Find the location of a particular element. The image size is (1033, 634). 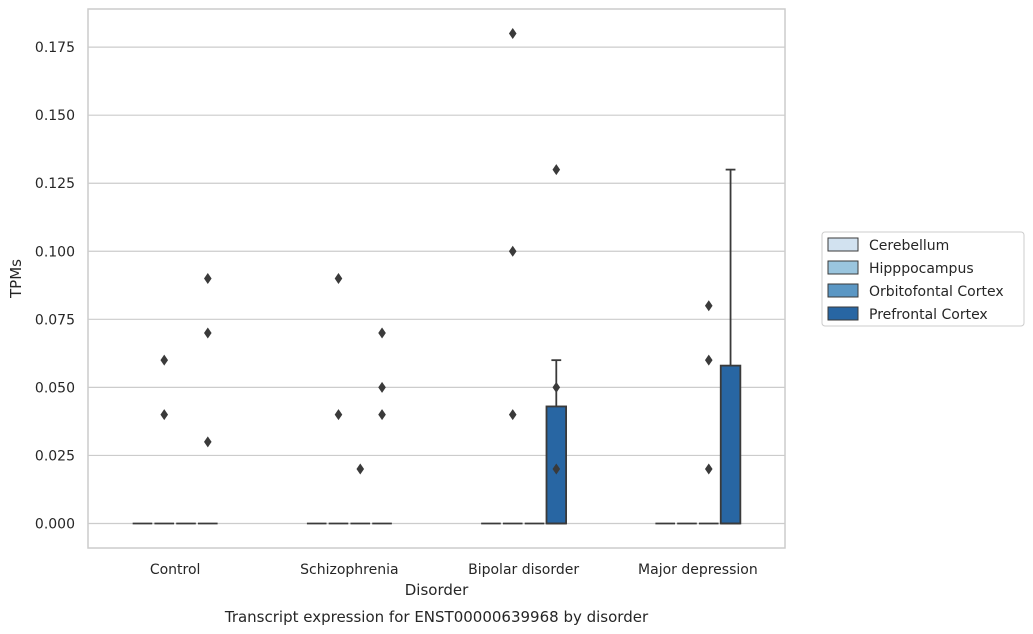

box-body is located at coordinates (730, 444).